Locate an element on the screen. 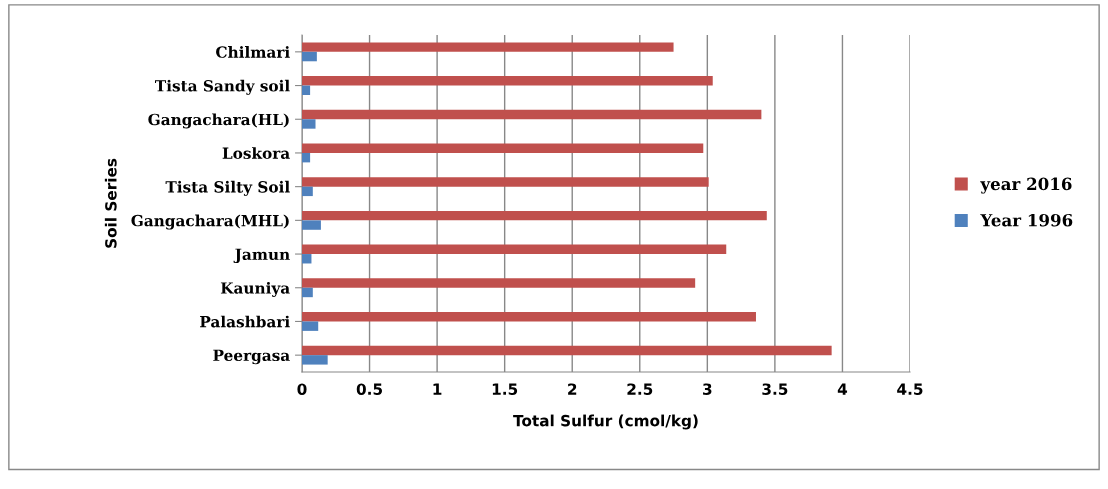 This screenshot has width=1108, height=489. y-tick-label: Kauniya is located at coordinates (255, 289).